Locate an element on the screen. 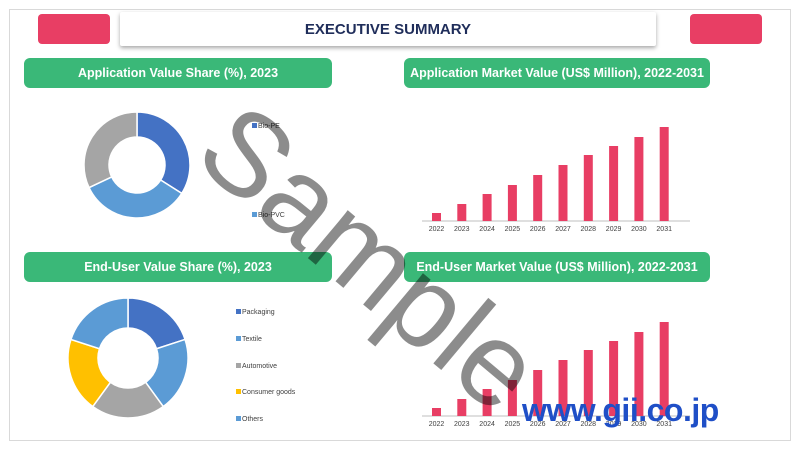 The height and width of the screenshot is (450, 800). enduser-share-legend-label-4: Others is located at coordinates (253, 419).